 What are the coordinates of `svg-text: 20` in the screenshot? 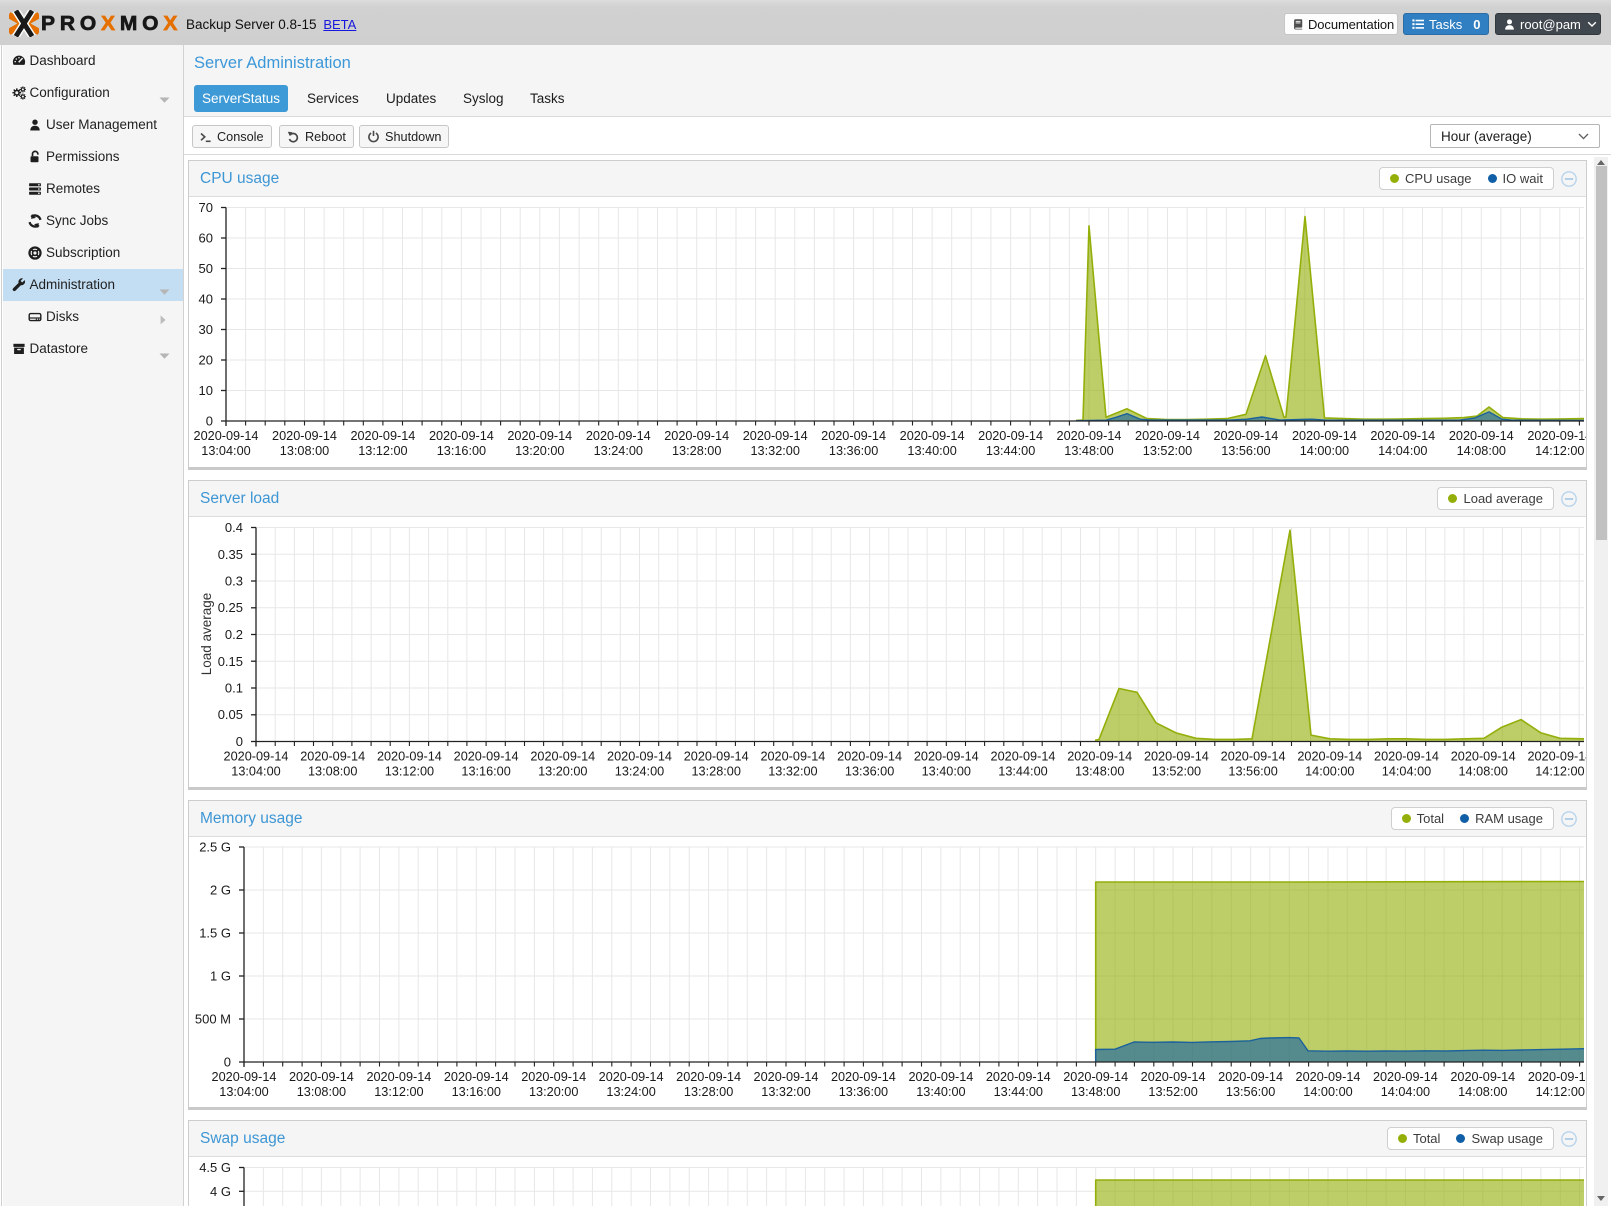 It's located at (206, 360).